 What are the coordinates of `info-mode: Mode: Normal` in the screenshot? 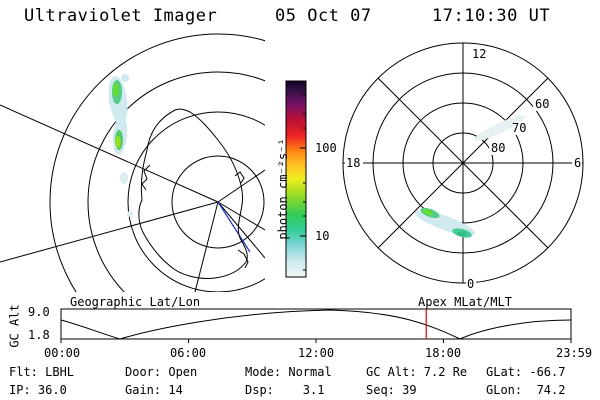 It's located at (288, 372).